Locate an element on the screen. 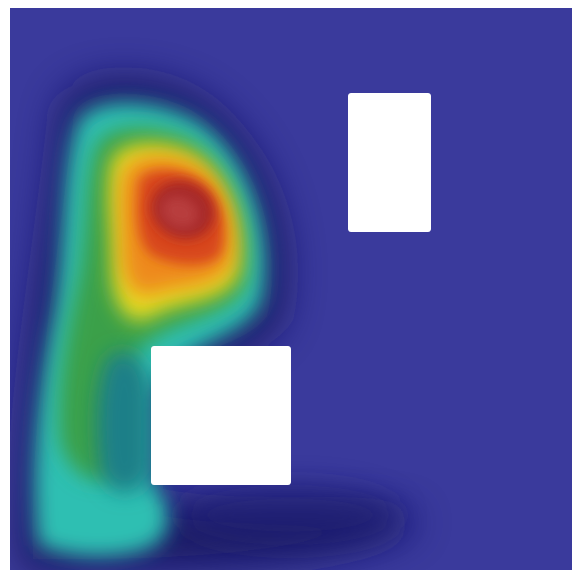 The width and height of the screenshot is (582, 579). plume-core-highlight is located at coordinates (180, 212).